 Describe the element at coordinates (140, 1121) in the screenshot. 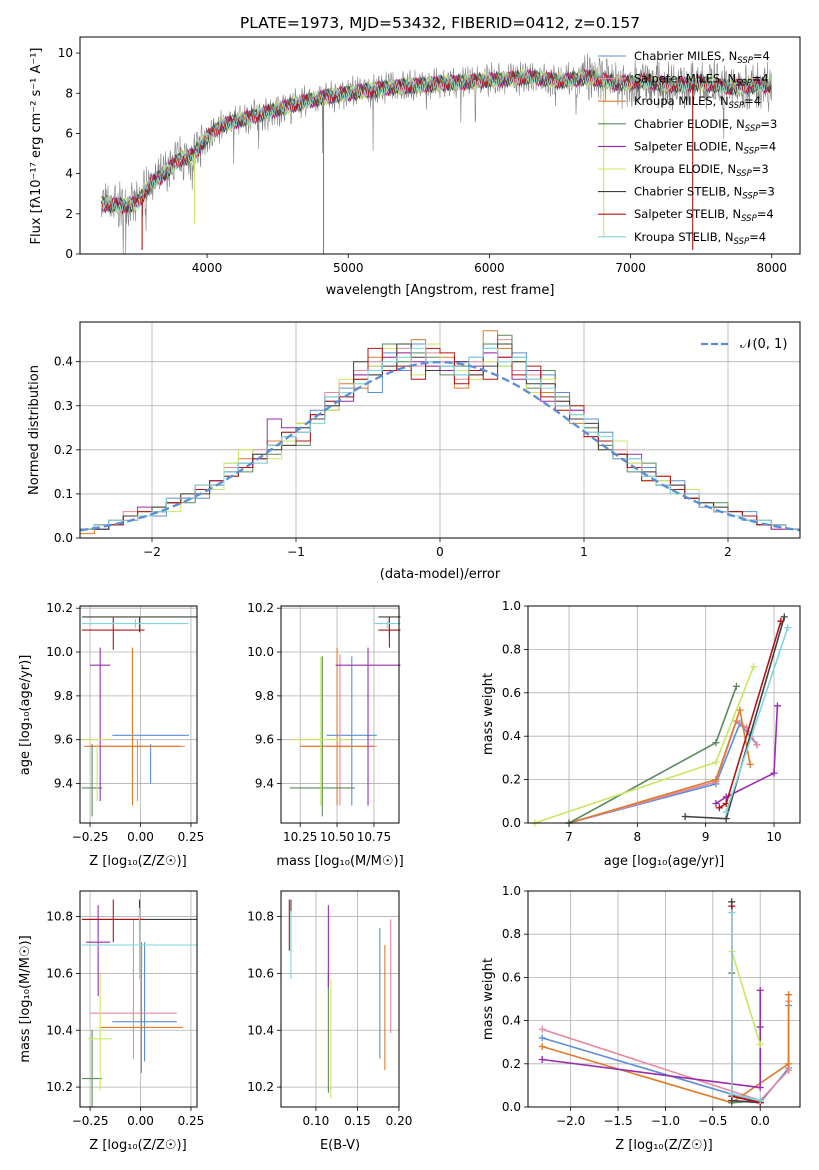

I see `x-tick-label: 0.00` at that location.